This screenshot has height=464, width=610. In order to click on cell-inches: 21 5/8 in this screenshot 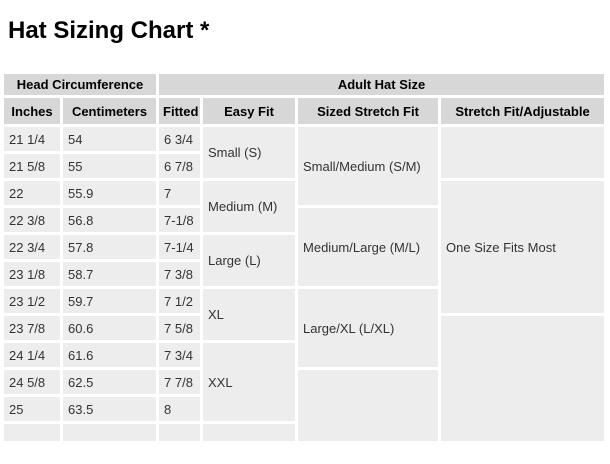, I will do `click(32, 166)`.